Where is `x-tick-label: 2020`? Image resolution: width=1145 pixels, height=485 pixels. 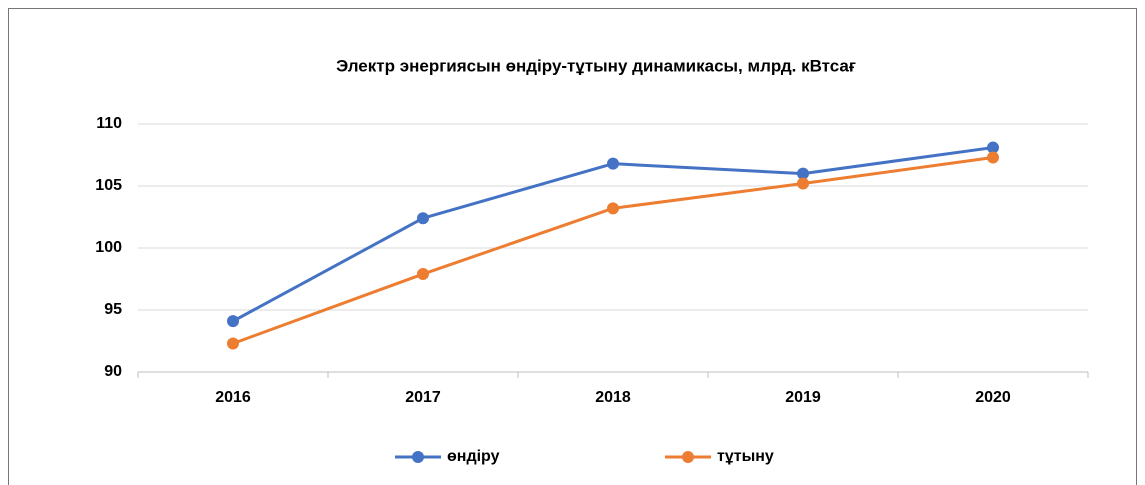
x-tick-label: 2020 is located at coordinates (993, 397).